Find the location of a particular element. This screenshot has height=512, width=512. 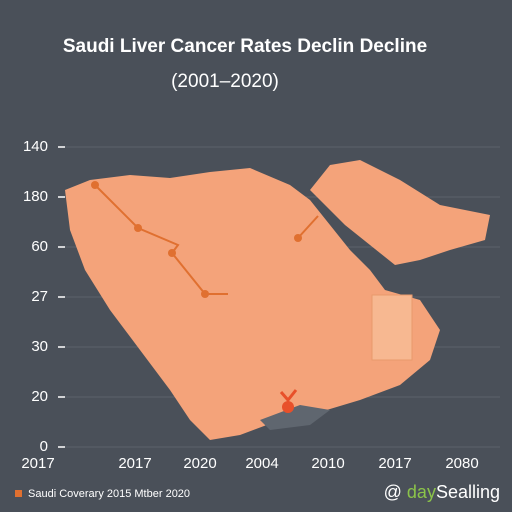

x-tick-label: 2004 is located at coordinates (261, 463).